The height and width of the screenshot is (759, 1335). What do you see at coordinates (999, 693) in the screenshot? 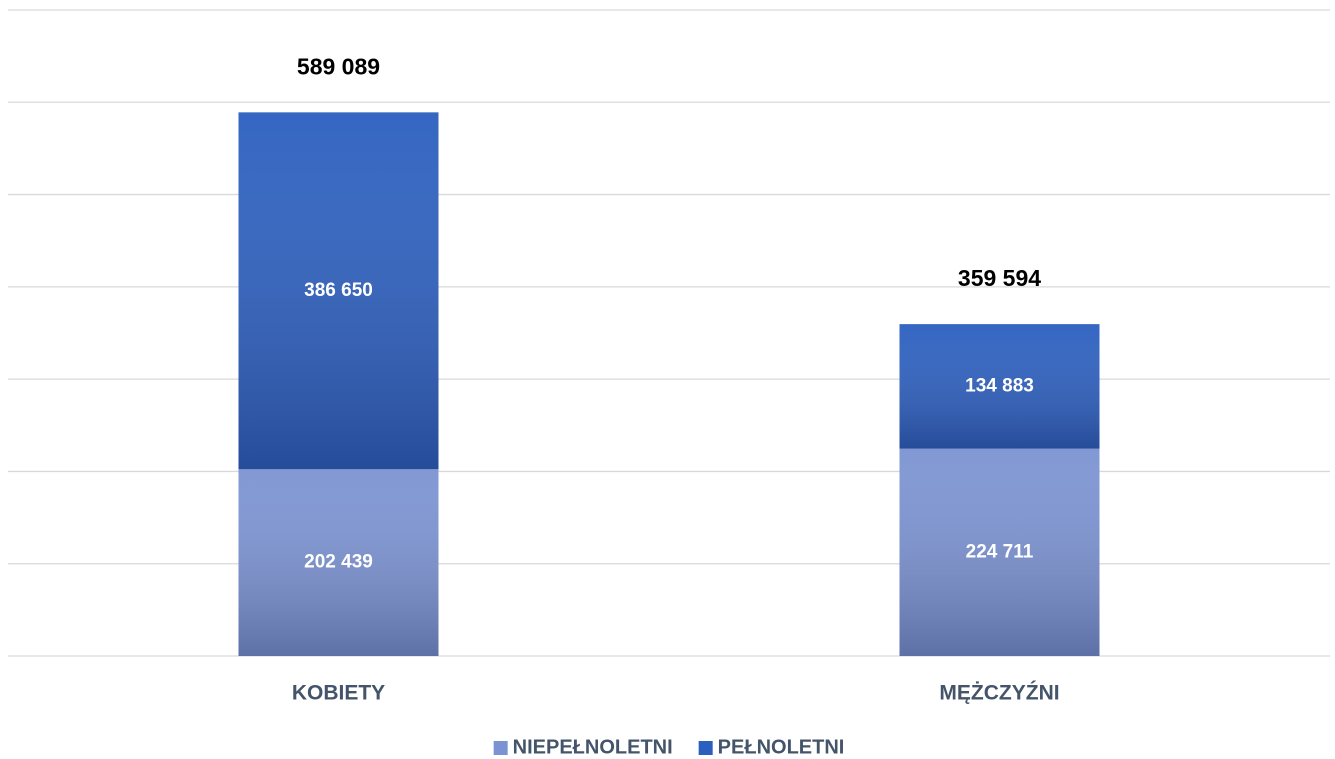
I see `x-tick-label: MĘŻCZYŹNI` at bounding box center [999, 693].